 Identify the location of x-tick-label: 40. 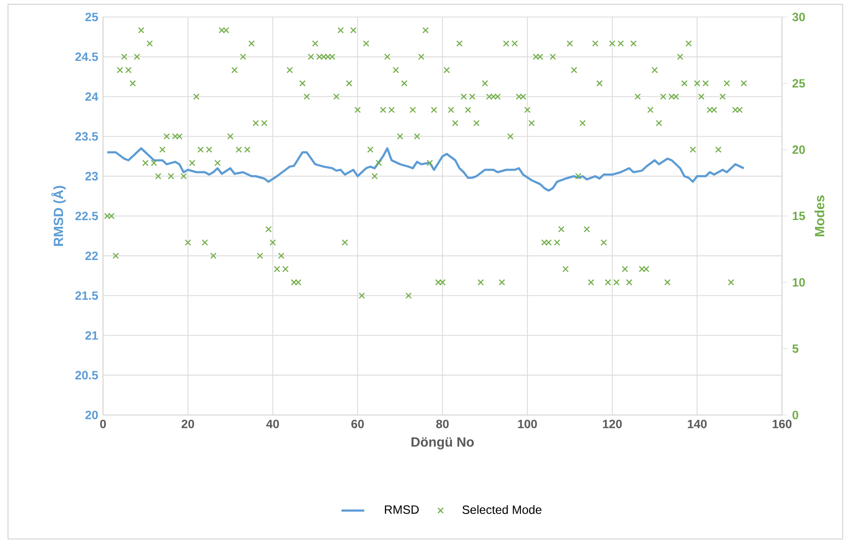
(272, 424).